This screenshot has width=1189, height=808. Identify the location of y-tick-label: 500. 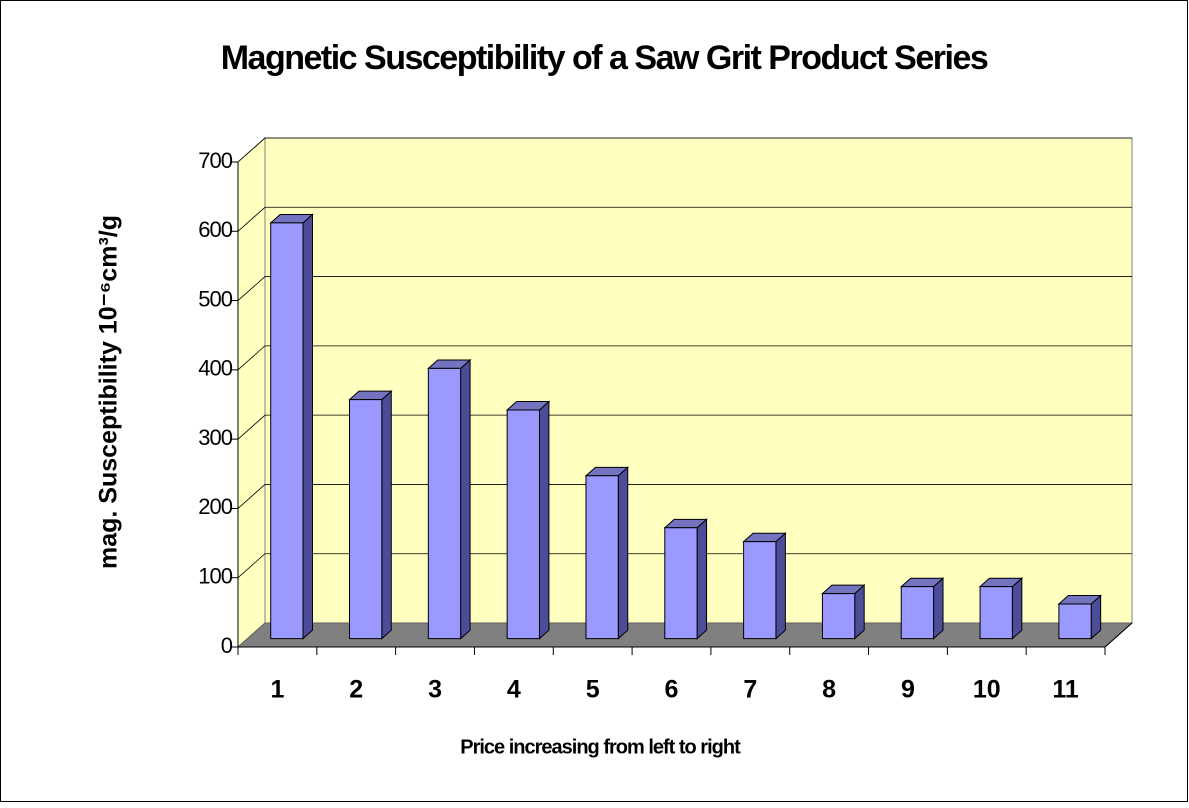
(215, 298).